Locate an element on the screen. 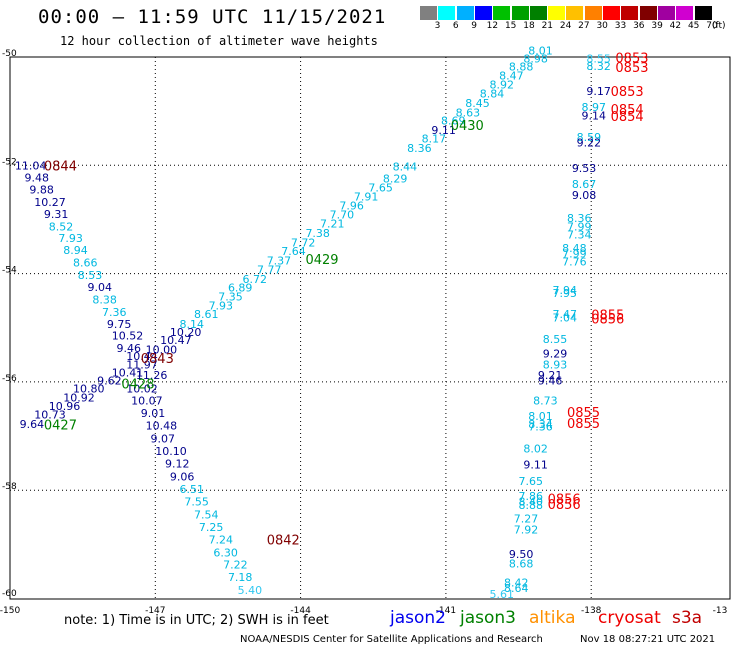 Image resolution: width=740 pixels, height=650 pixels. wave-height-reading: 8.69 is located at coordinates (453, 121).